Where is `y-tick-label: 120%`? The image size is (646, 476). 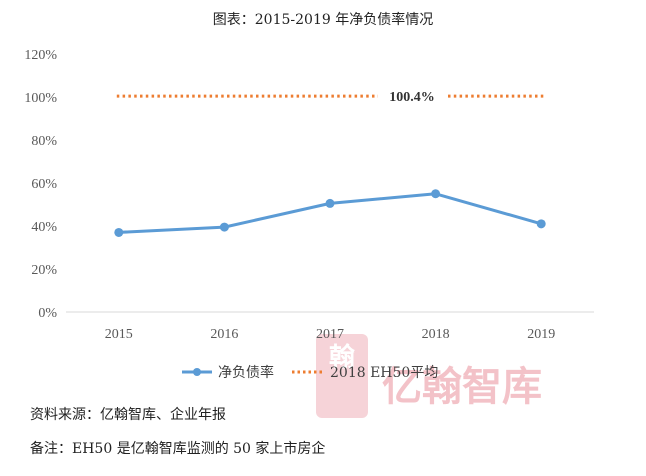
y-tick-label: 120% is located at coordinates (40, 55).